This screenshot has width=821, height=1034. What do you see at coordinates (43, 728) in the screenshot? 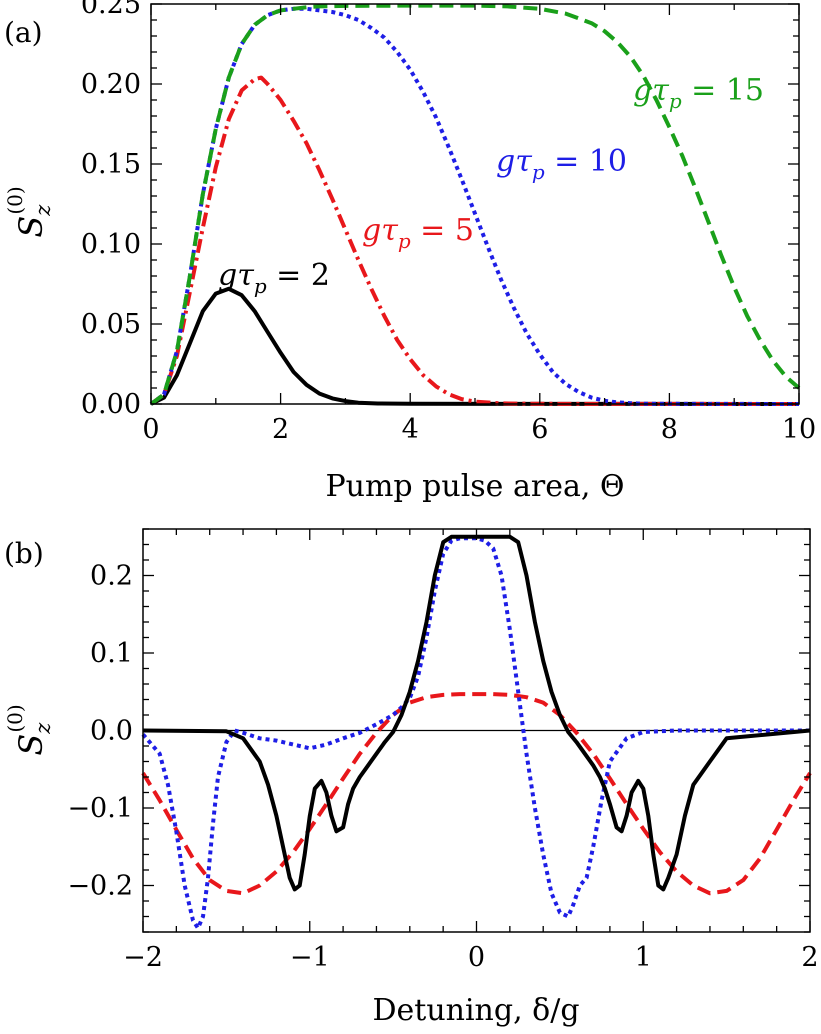
I see `panel-b-ylabel-sub: z` at bounding box center [43, 728].